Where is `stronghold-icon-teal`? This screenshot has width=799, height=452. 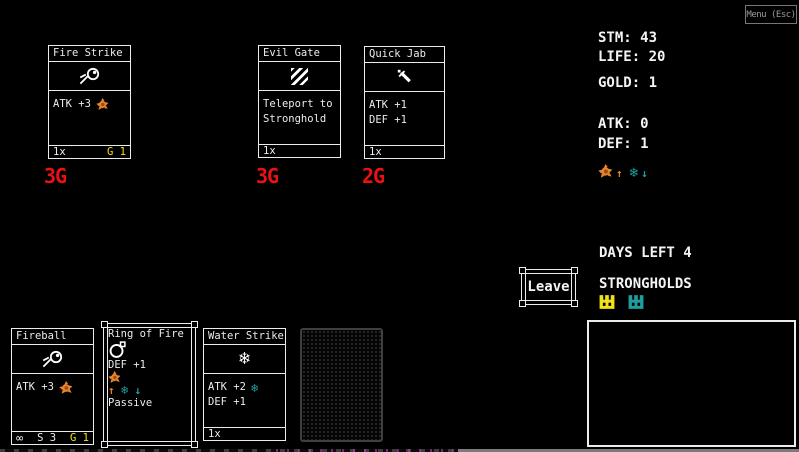 stronghold-icon-teal is located at coordinates (636, 302).